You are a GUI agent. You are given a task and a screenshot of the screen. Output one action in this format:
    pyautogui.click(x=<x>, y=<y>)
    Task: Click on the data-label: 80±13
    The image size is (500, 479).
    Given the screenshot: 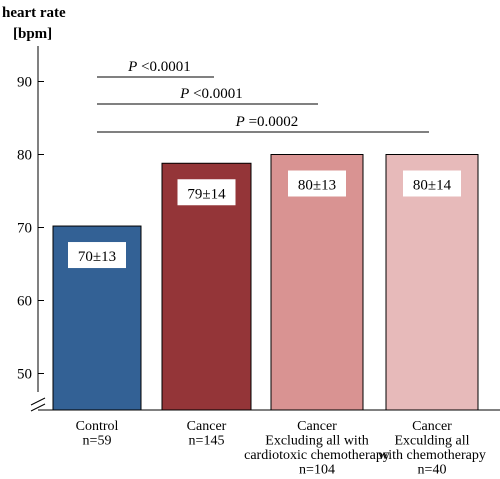 What is the action you would take?
    pyautogui.click(x=317, y=186)
    